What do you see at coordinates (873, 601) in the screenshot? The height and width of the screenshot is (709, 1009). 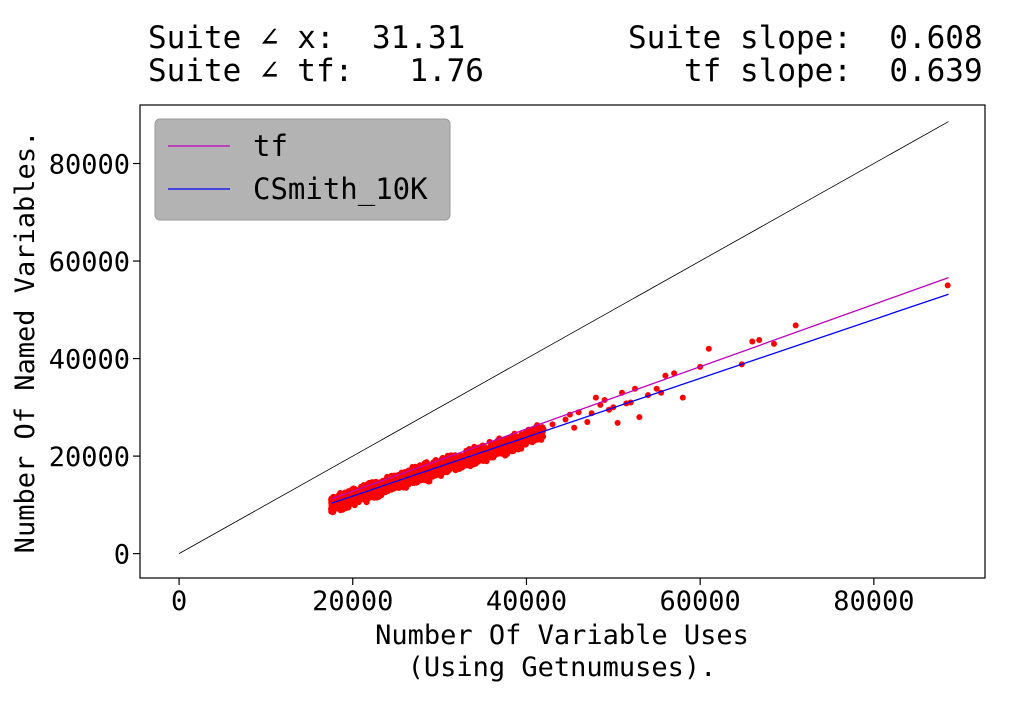 I see `x-tick-label: 80000` at bounding box center [873, 601].